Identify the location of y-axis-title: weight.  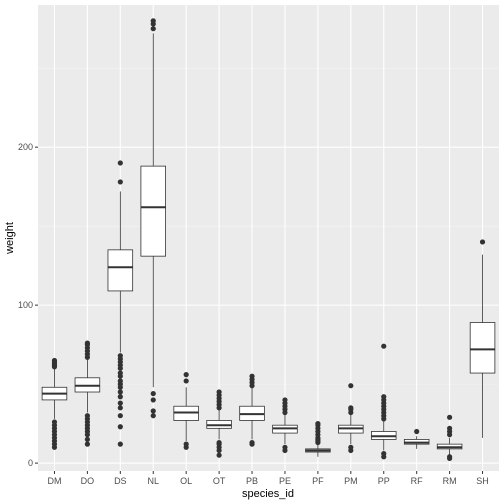
(10, 238).